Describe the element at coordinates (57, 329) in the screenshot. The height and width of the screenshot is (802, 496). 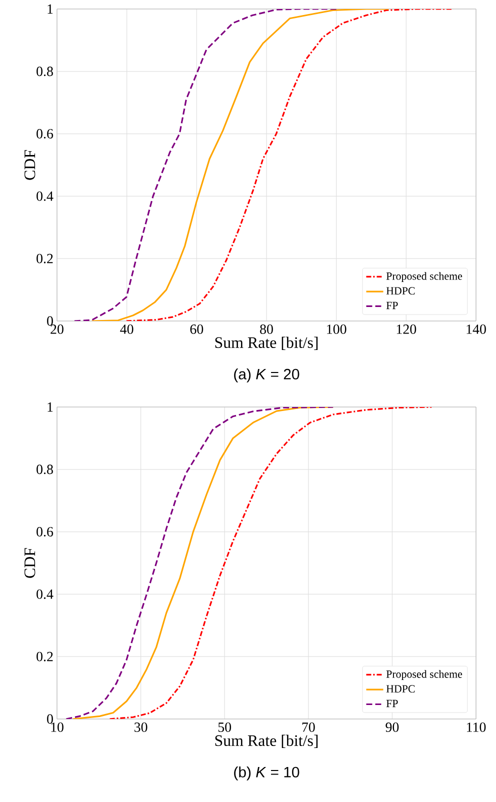
I see `x-tick-label: 20` at that location.